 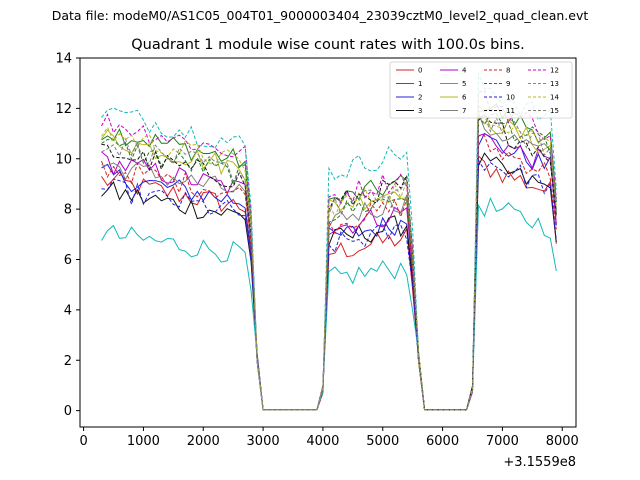 I want to click on y-tick-label: 8, so click(x=68, y=210).